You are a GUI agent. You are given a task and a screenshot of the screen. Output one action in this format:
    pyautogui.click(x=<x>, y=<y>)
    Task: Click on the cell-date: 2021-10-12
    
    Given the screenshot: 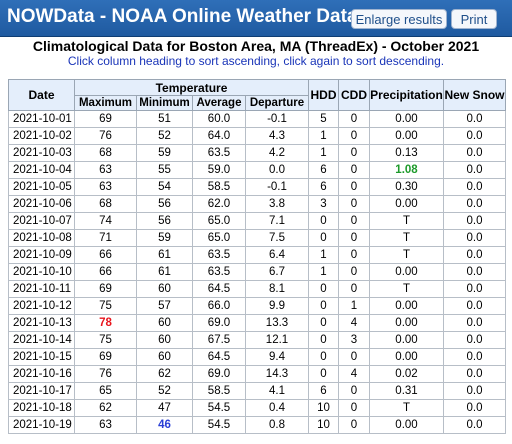 What is the action you would take?
    pyautogui.click(x=41, y=306)
    